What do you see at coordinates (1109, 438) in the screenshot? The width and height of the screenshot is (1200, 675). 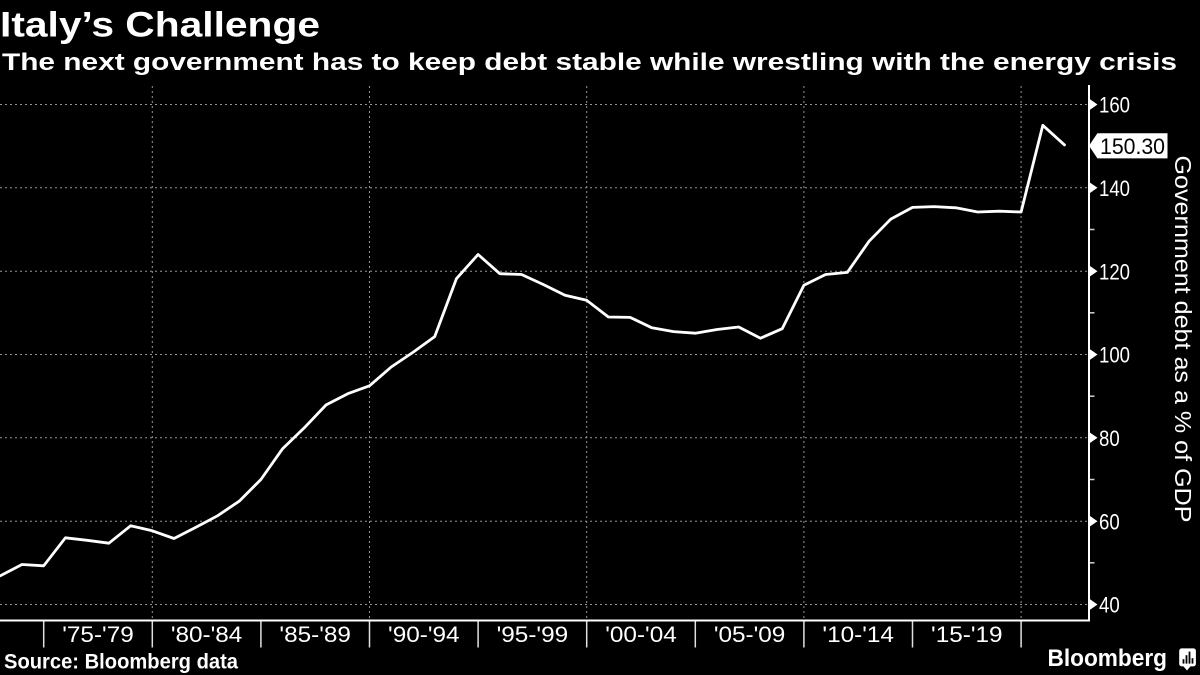 I see `svg-text: 80` at bounding box center [1109, 438].